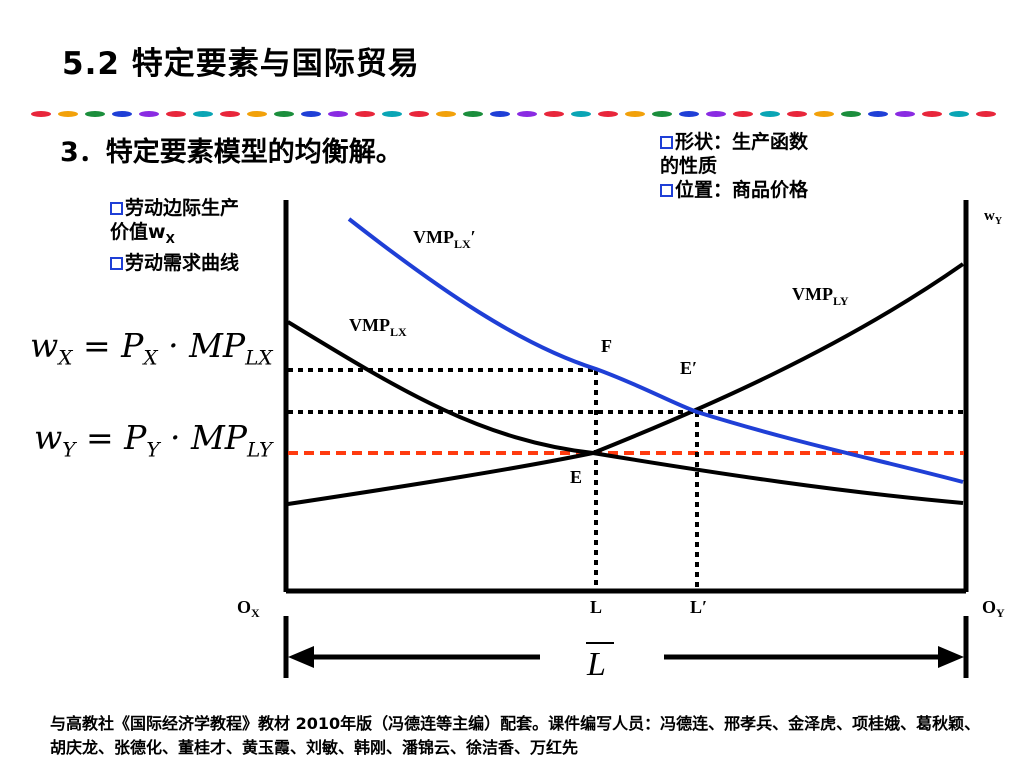 This screenshot has height=768, width=1024. Describe the element at coordinates (742, 142) in the screenshot. I see `note-shape-line1: 形状：生产函数` at that location.